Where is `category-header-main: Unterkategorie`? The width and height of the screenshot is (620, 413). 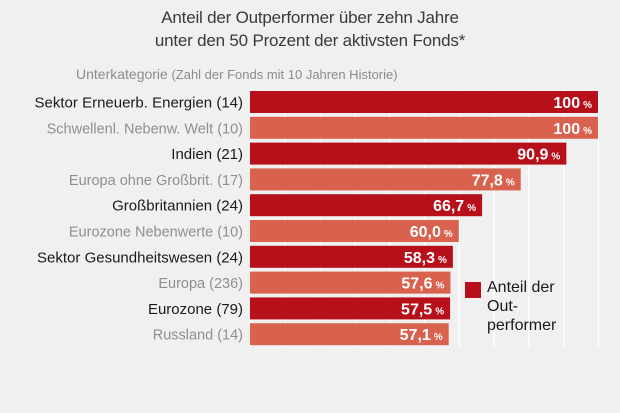 category-header-main: Unterkategorie is located at coordinates (122, 74).